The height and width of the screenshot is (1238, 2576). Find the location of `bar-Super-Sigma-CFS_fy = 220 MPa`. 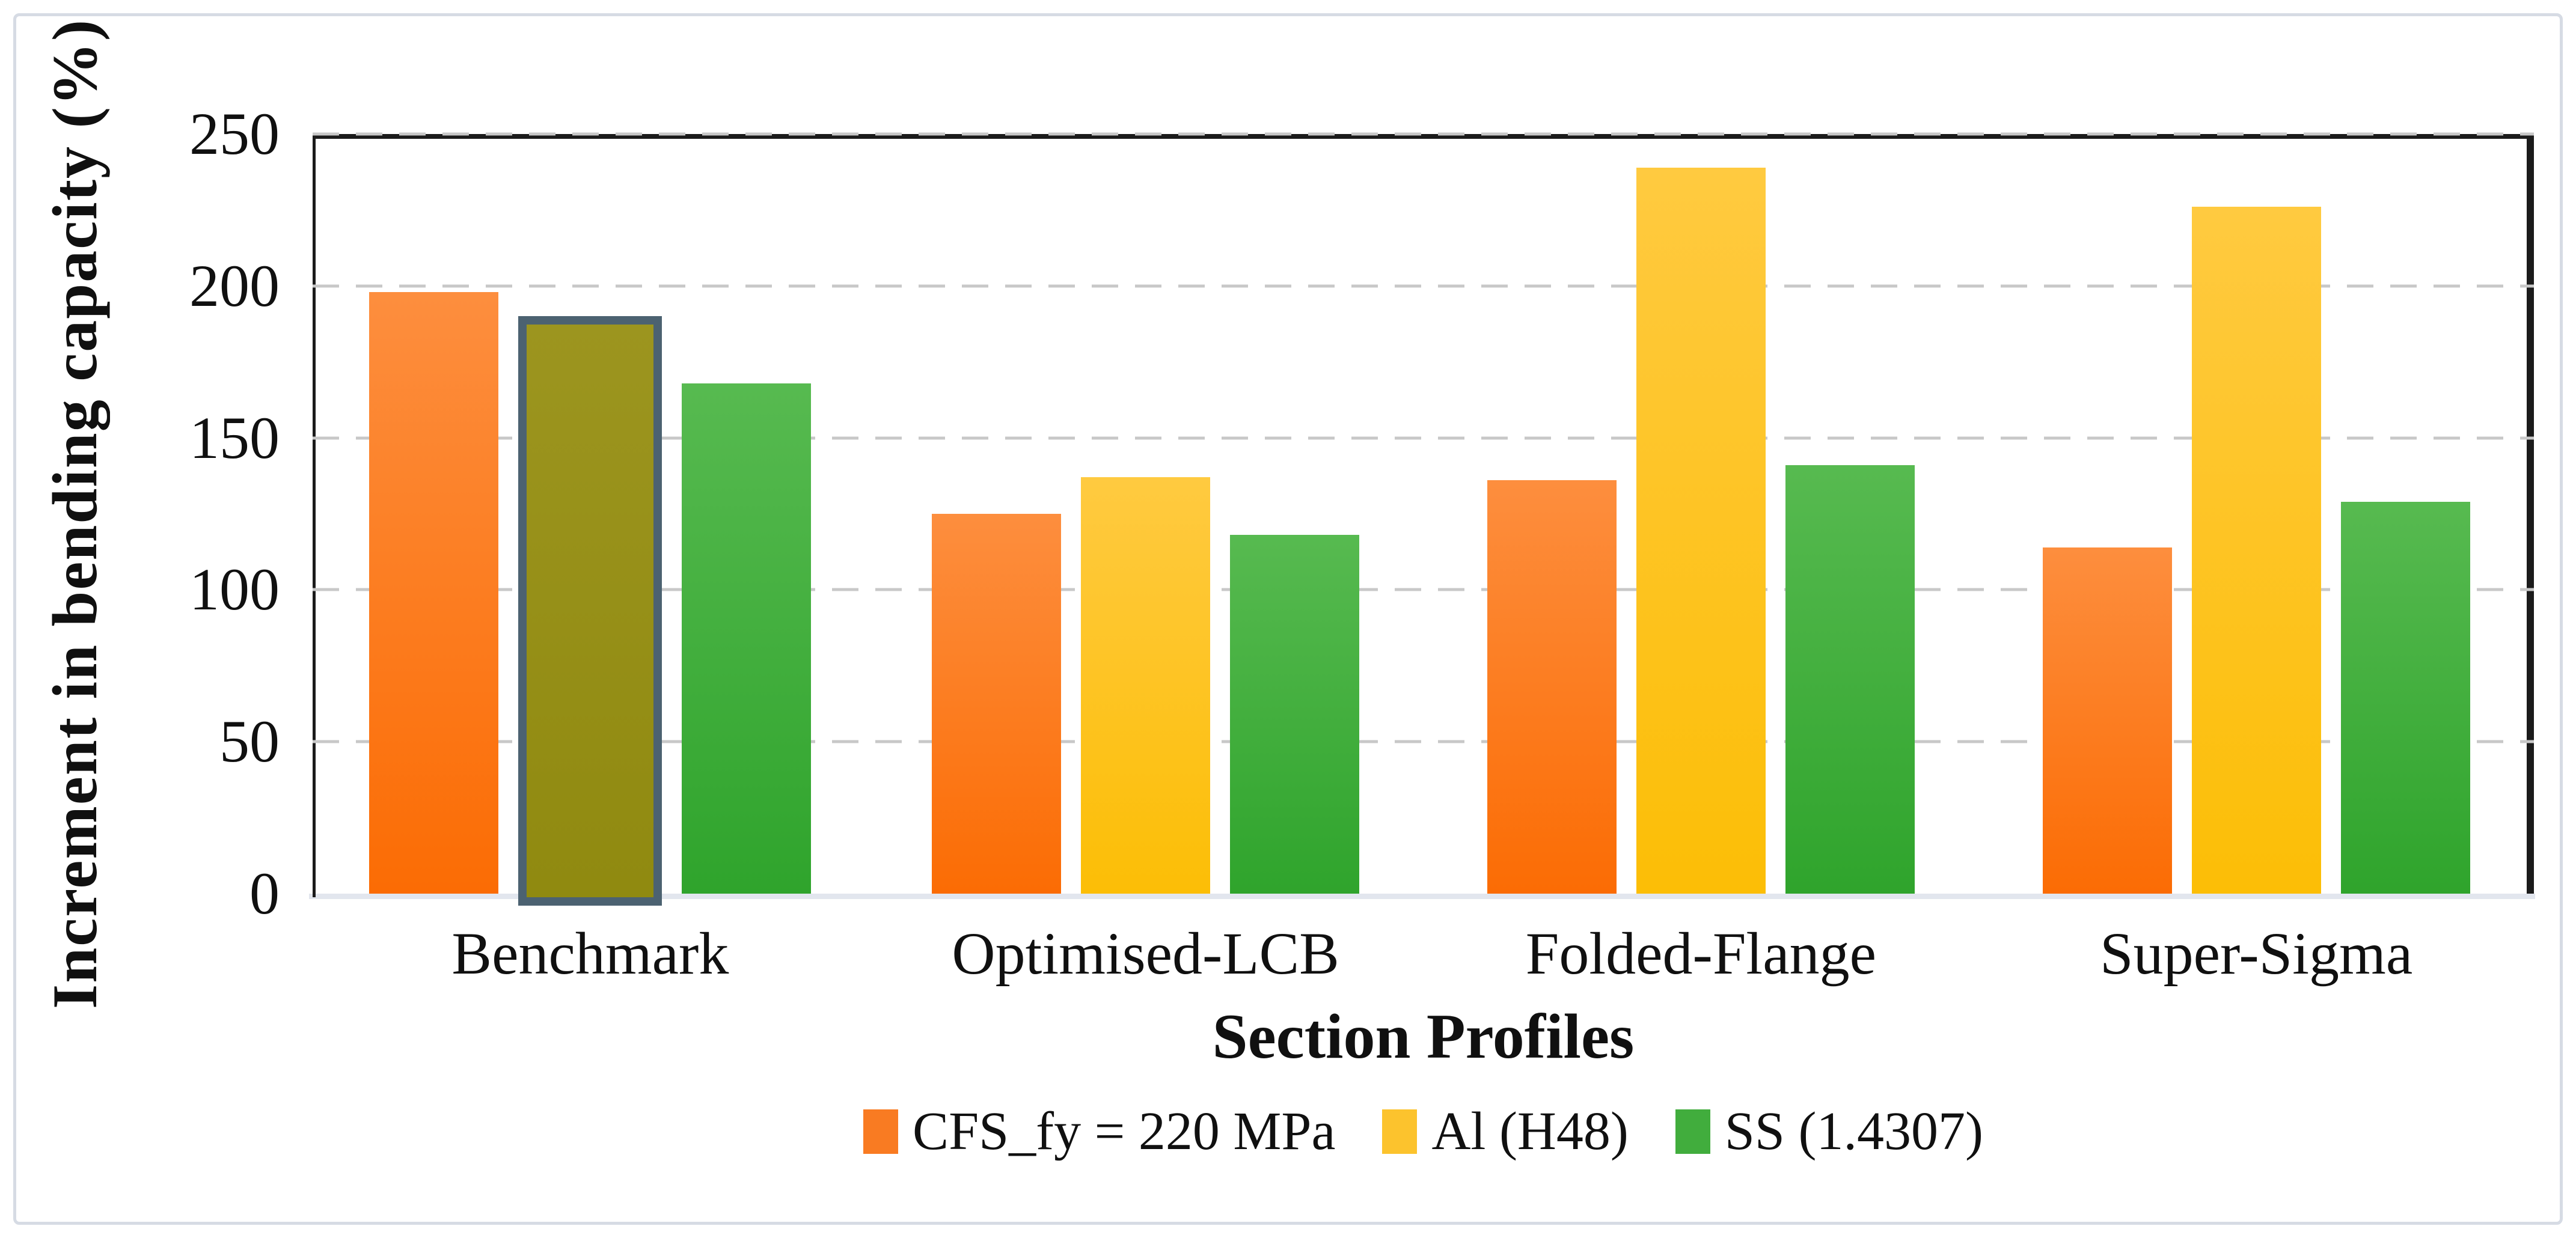

bar-Super-Sigma-CFS_fy = 220 MPa is located at coordinates (2107, 720).